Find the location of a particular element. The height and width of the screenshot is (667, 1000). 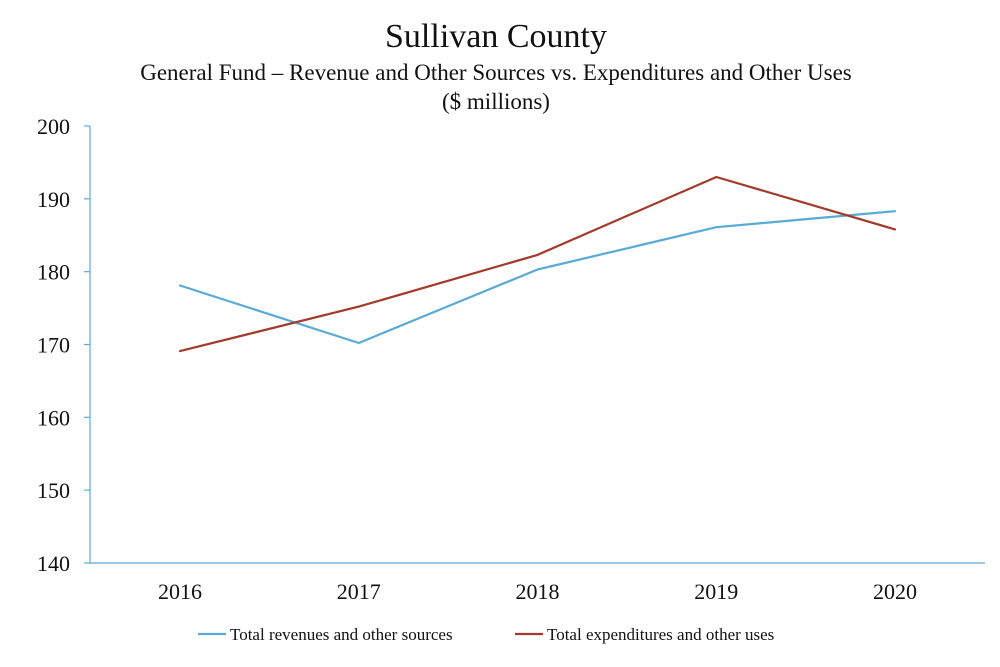

x-tick-label: 2018 is located at coordinates (538, 591).